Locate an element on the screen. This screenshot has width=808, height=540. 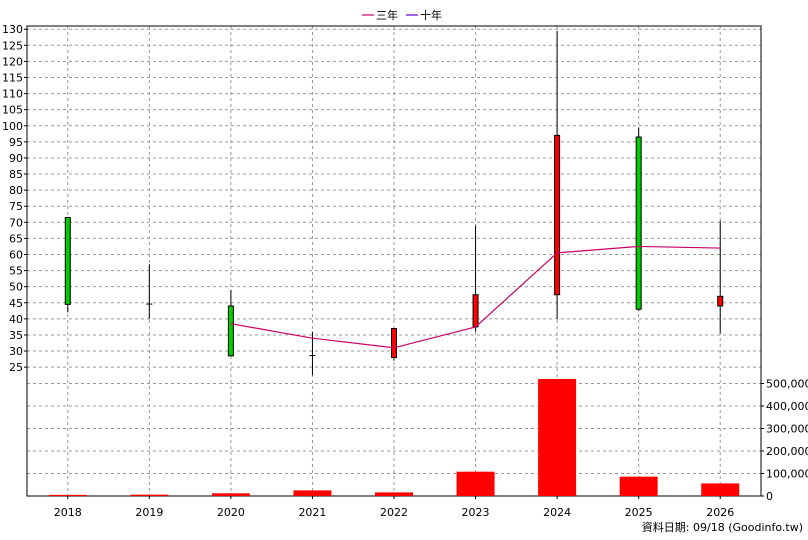
price-tick-label: 25 is located at coordinates (16, 367).